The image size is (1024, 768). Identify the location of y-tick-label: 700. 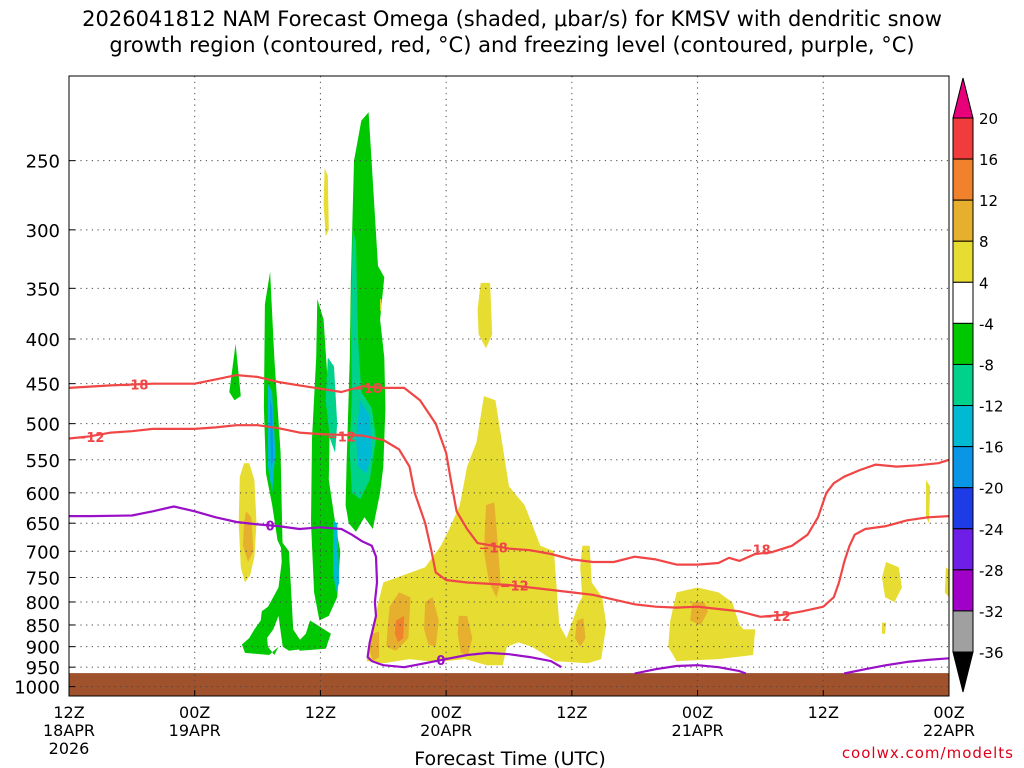
(43, 552).